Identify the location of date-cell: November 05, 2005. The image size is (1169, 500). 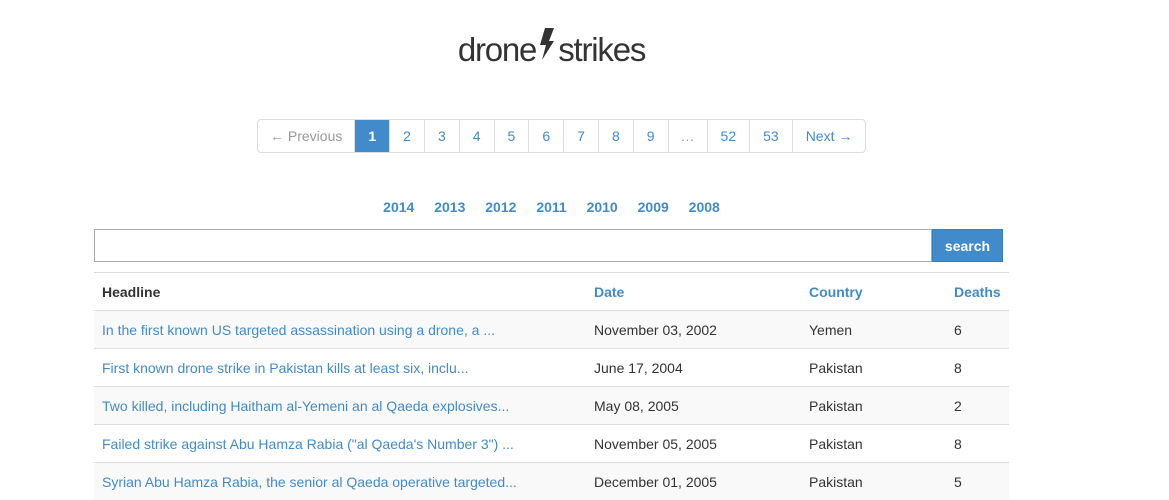
(693, 444).